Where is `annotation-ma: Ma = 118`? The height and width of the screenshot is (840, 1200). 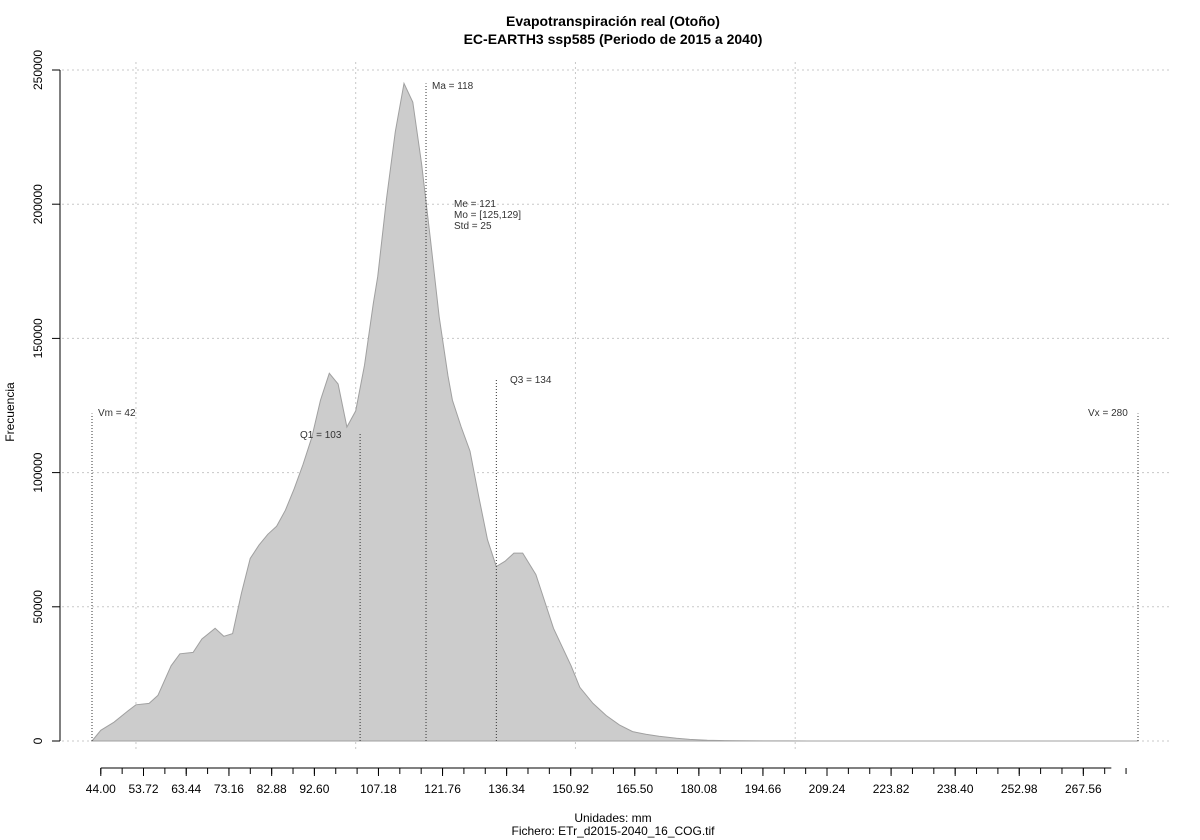 annotation-ma: Ma = 118 is located at coordinates (453, 86).